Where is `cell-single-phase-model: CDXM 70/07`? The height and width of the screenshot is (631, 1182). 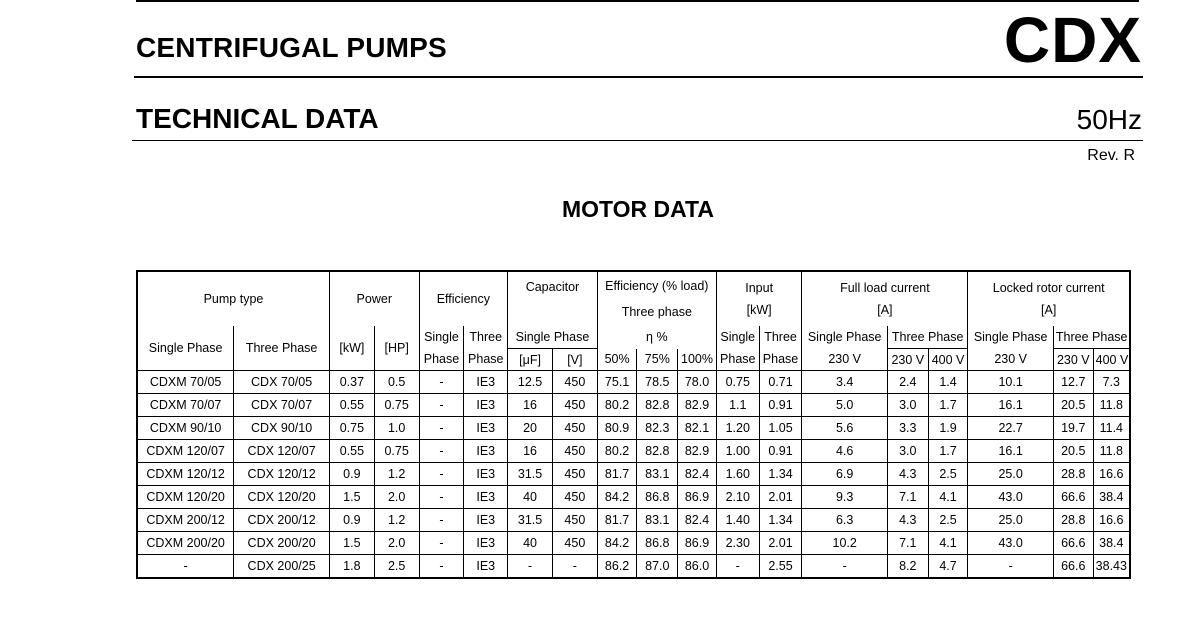 cell-single-phase-model: CDXM 70/07 is located at coordinates (185, 405).